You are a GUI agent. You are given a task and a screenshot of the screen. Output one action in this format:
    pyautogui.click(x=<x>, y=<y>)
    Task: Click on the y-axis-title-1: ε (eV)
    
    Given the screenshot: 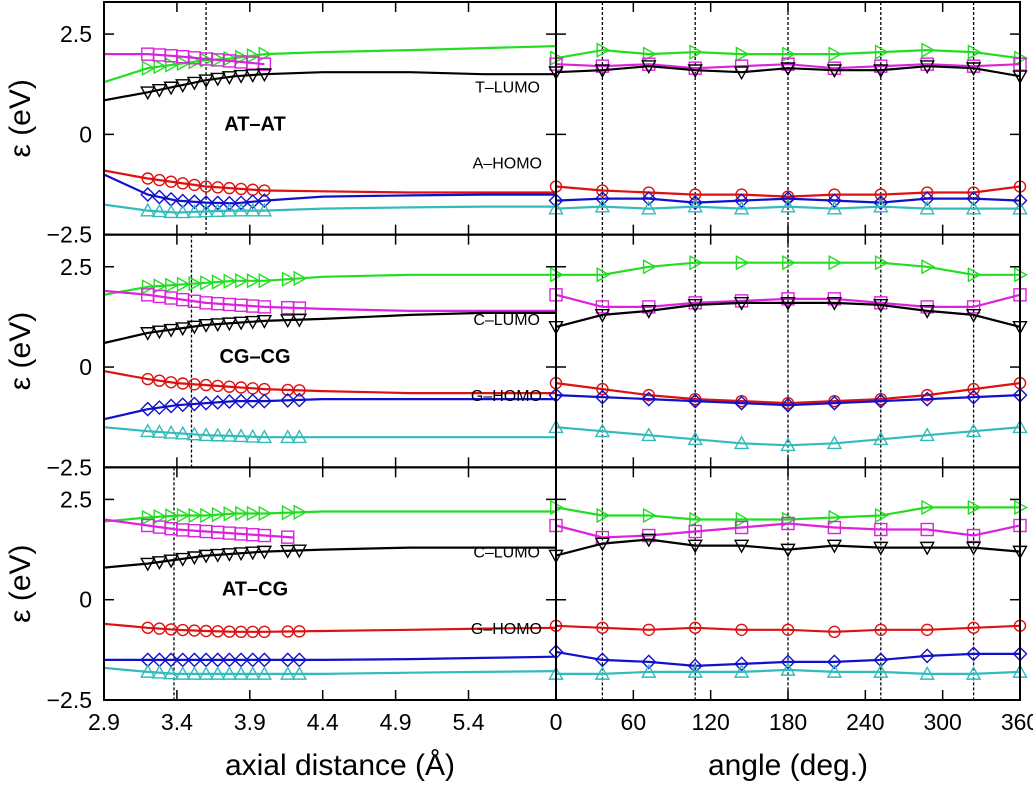 What is the action you would take?
    pyautogui.click(x=20, y=351)
    